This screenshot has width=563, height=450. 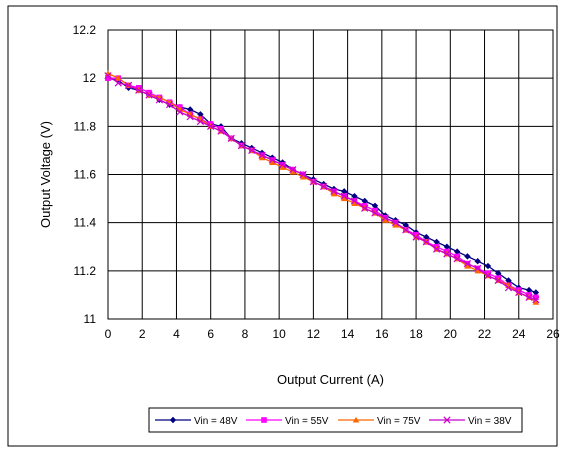 What do you see at coordinates (176, 334) in the screenshot?
I see `x-tick-label: 4` at bounding box center [176, 334].